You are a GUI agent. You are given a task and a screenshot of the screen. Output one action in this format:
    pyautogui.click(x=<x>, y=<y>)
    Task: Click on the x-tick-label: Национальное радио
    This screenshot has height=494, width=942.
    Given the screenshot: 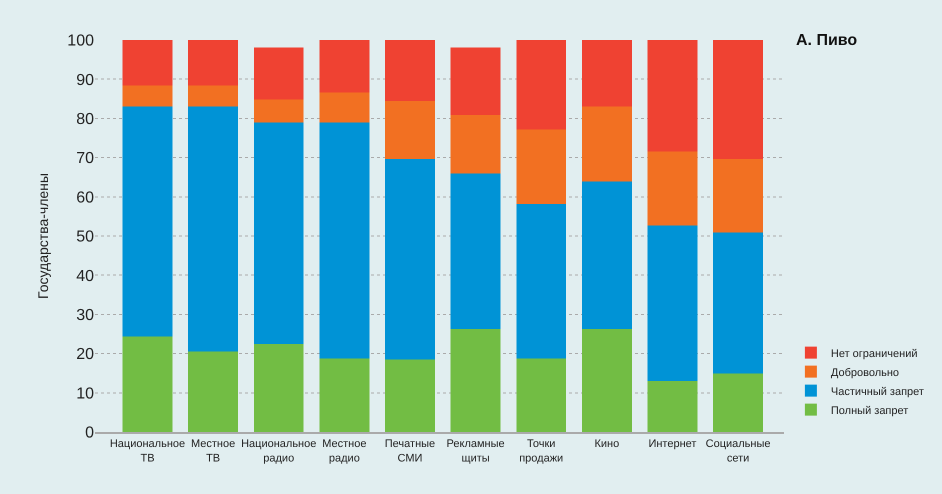 What is the action you would take?
    pyautogui.click(x=278, y=451)
    